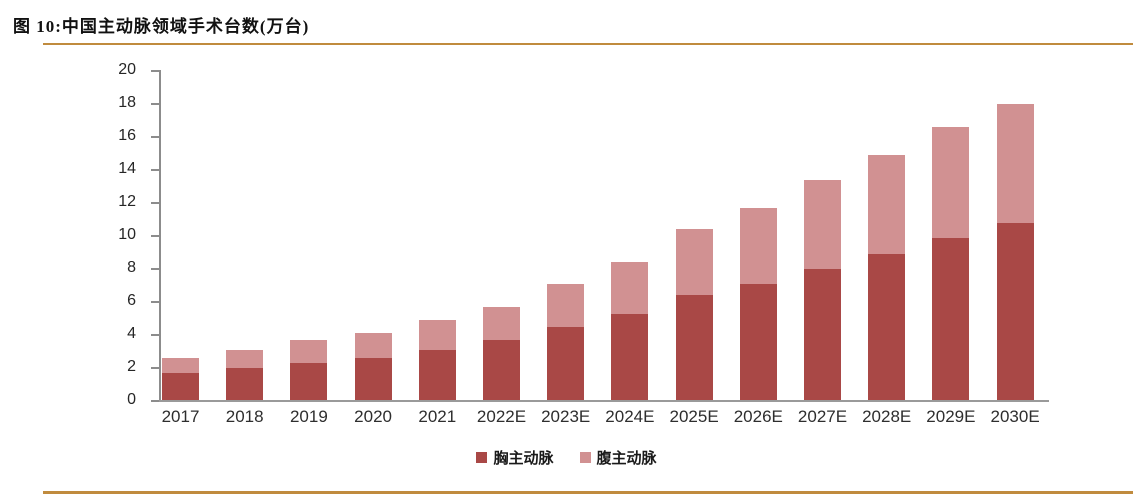  Describe the element at coordinates (131, 267) in the screenshot. I see `y-tick-label: 8` at that location.